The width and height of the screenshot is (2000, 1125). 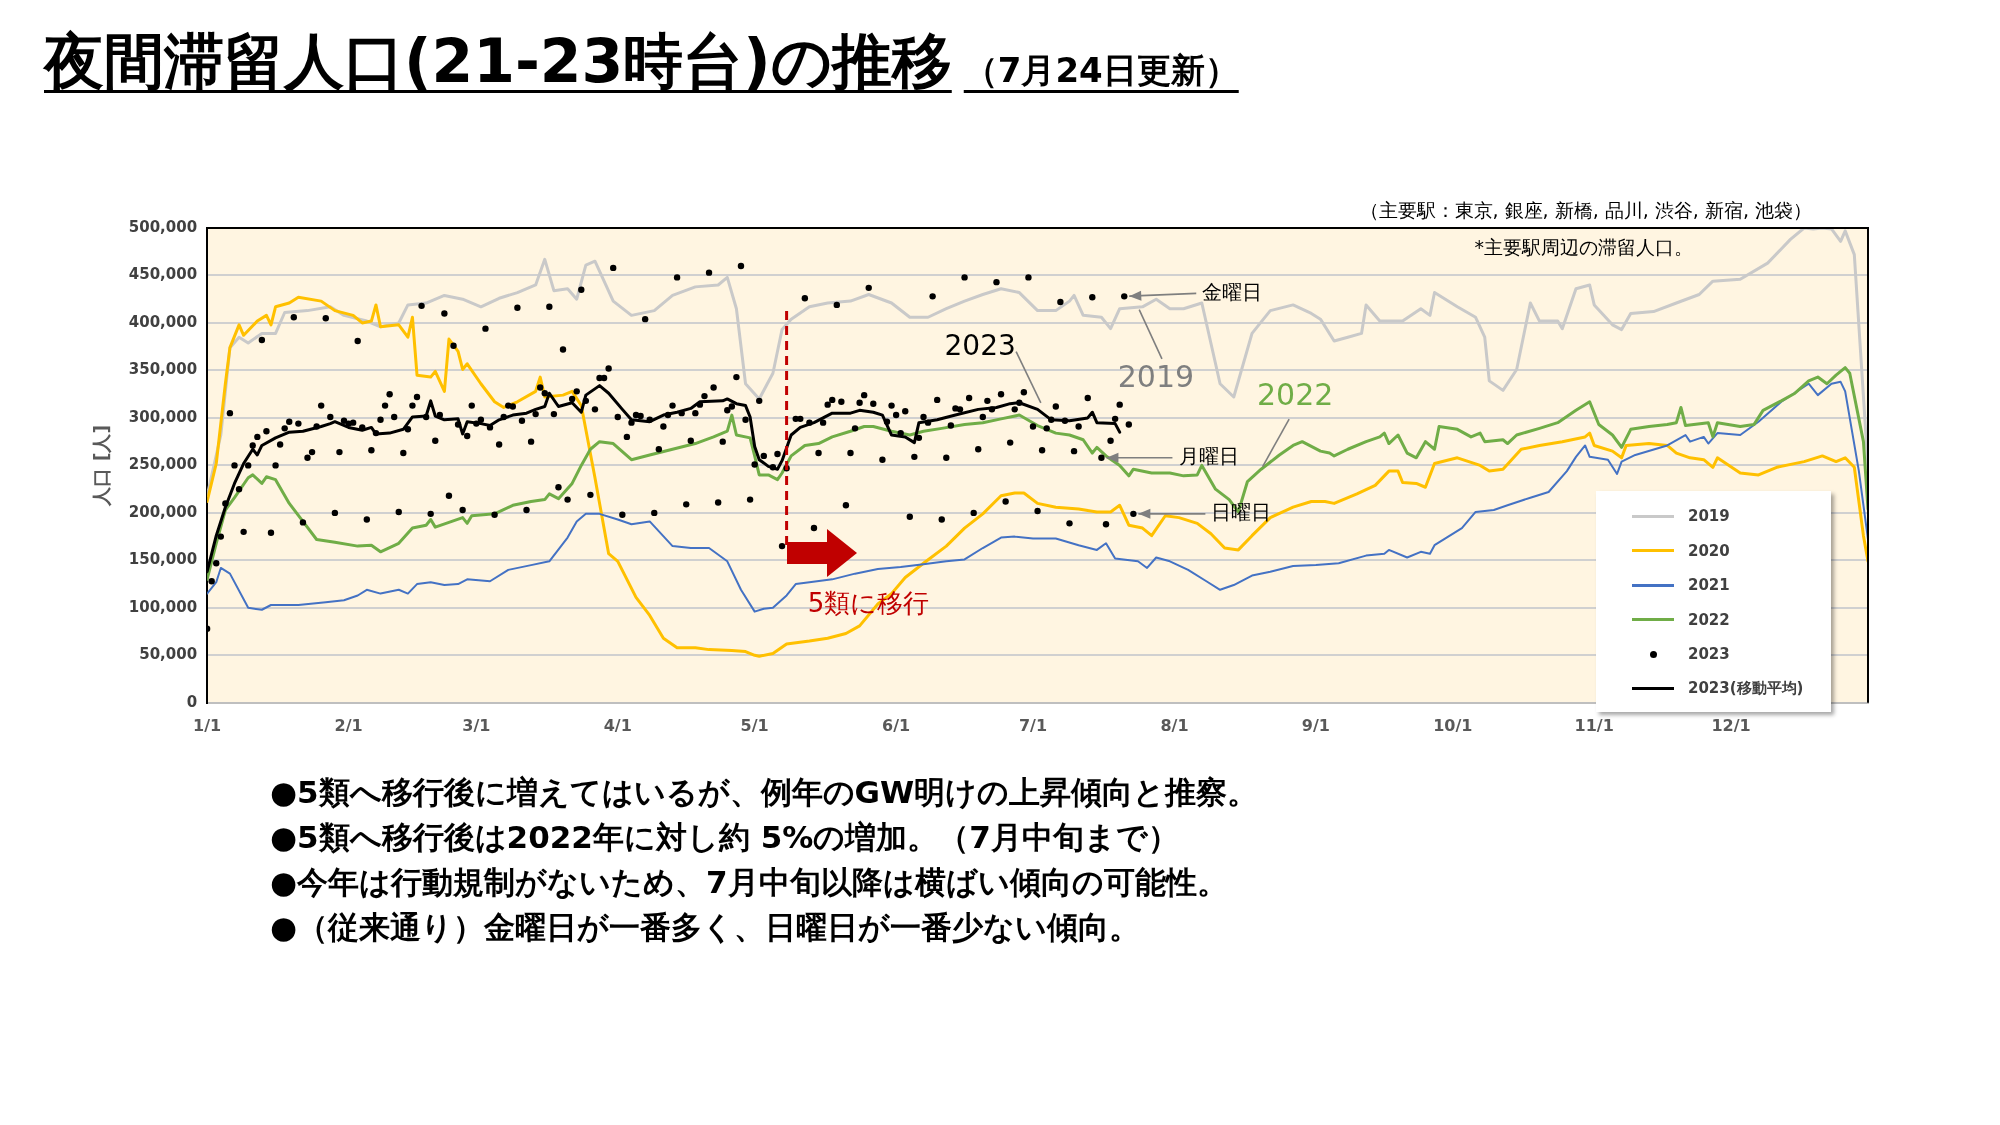 What do you see at coordinates (1295, 394) in the screenshot?
I see `annotation: 2022` at bounding box center [1295, 394].